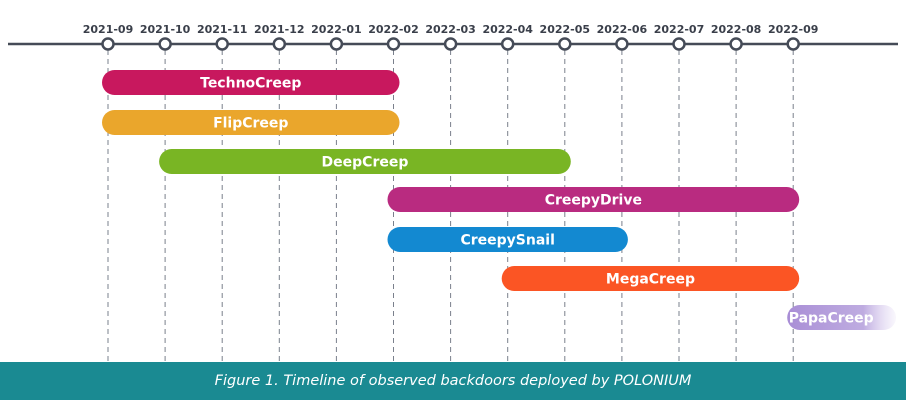  I want to click on bar-creepydrive, so click(593, 199).